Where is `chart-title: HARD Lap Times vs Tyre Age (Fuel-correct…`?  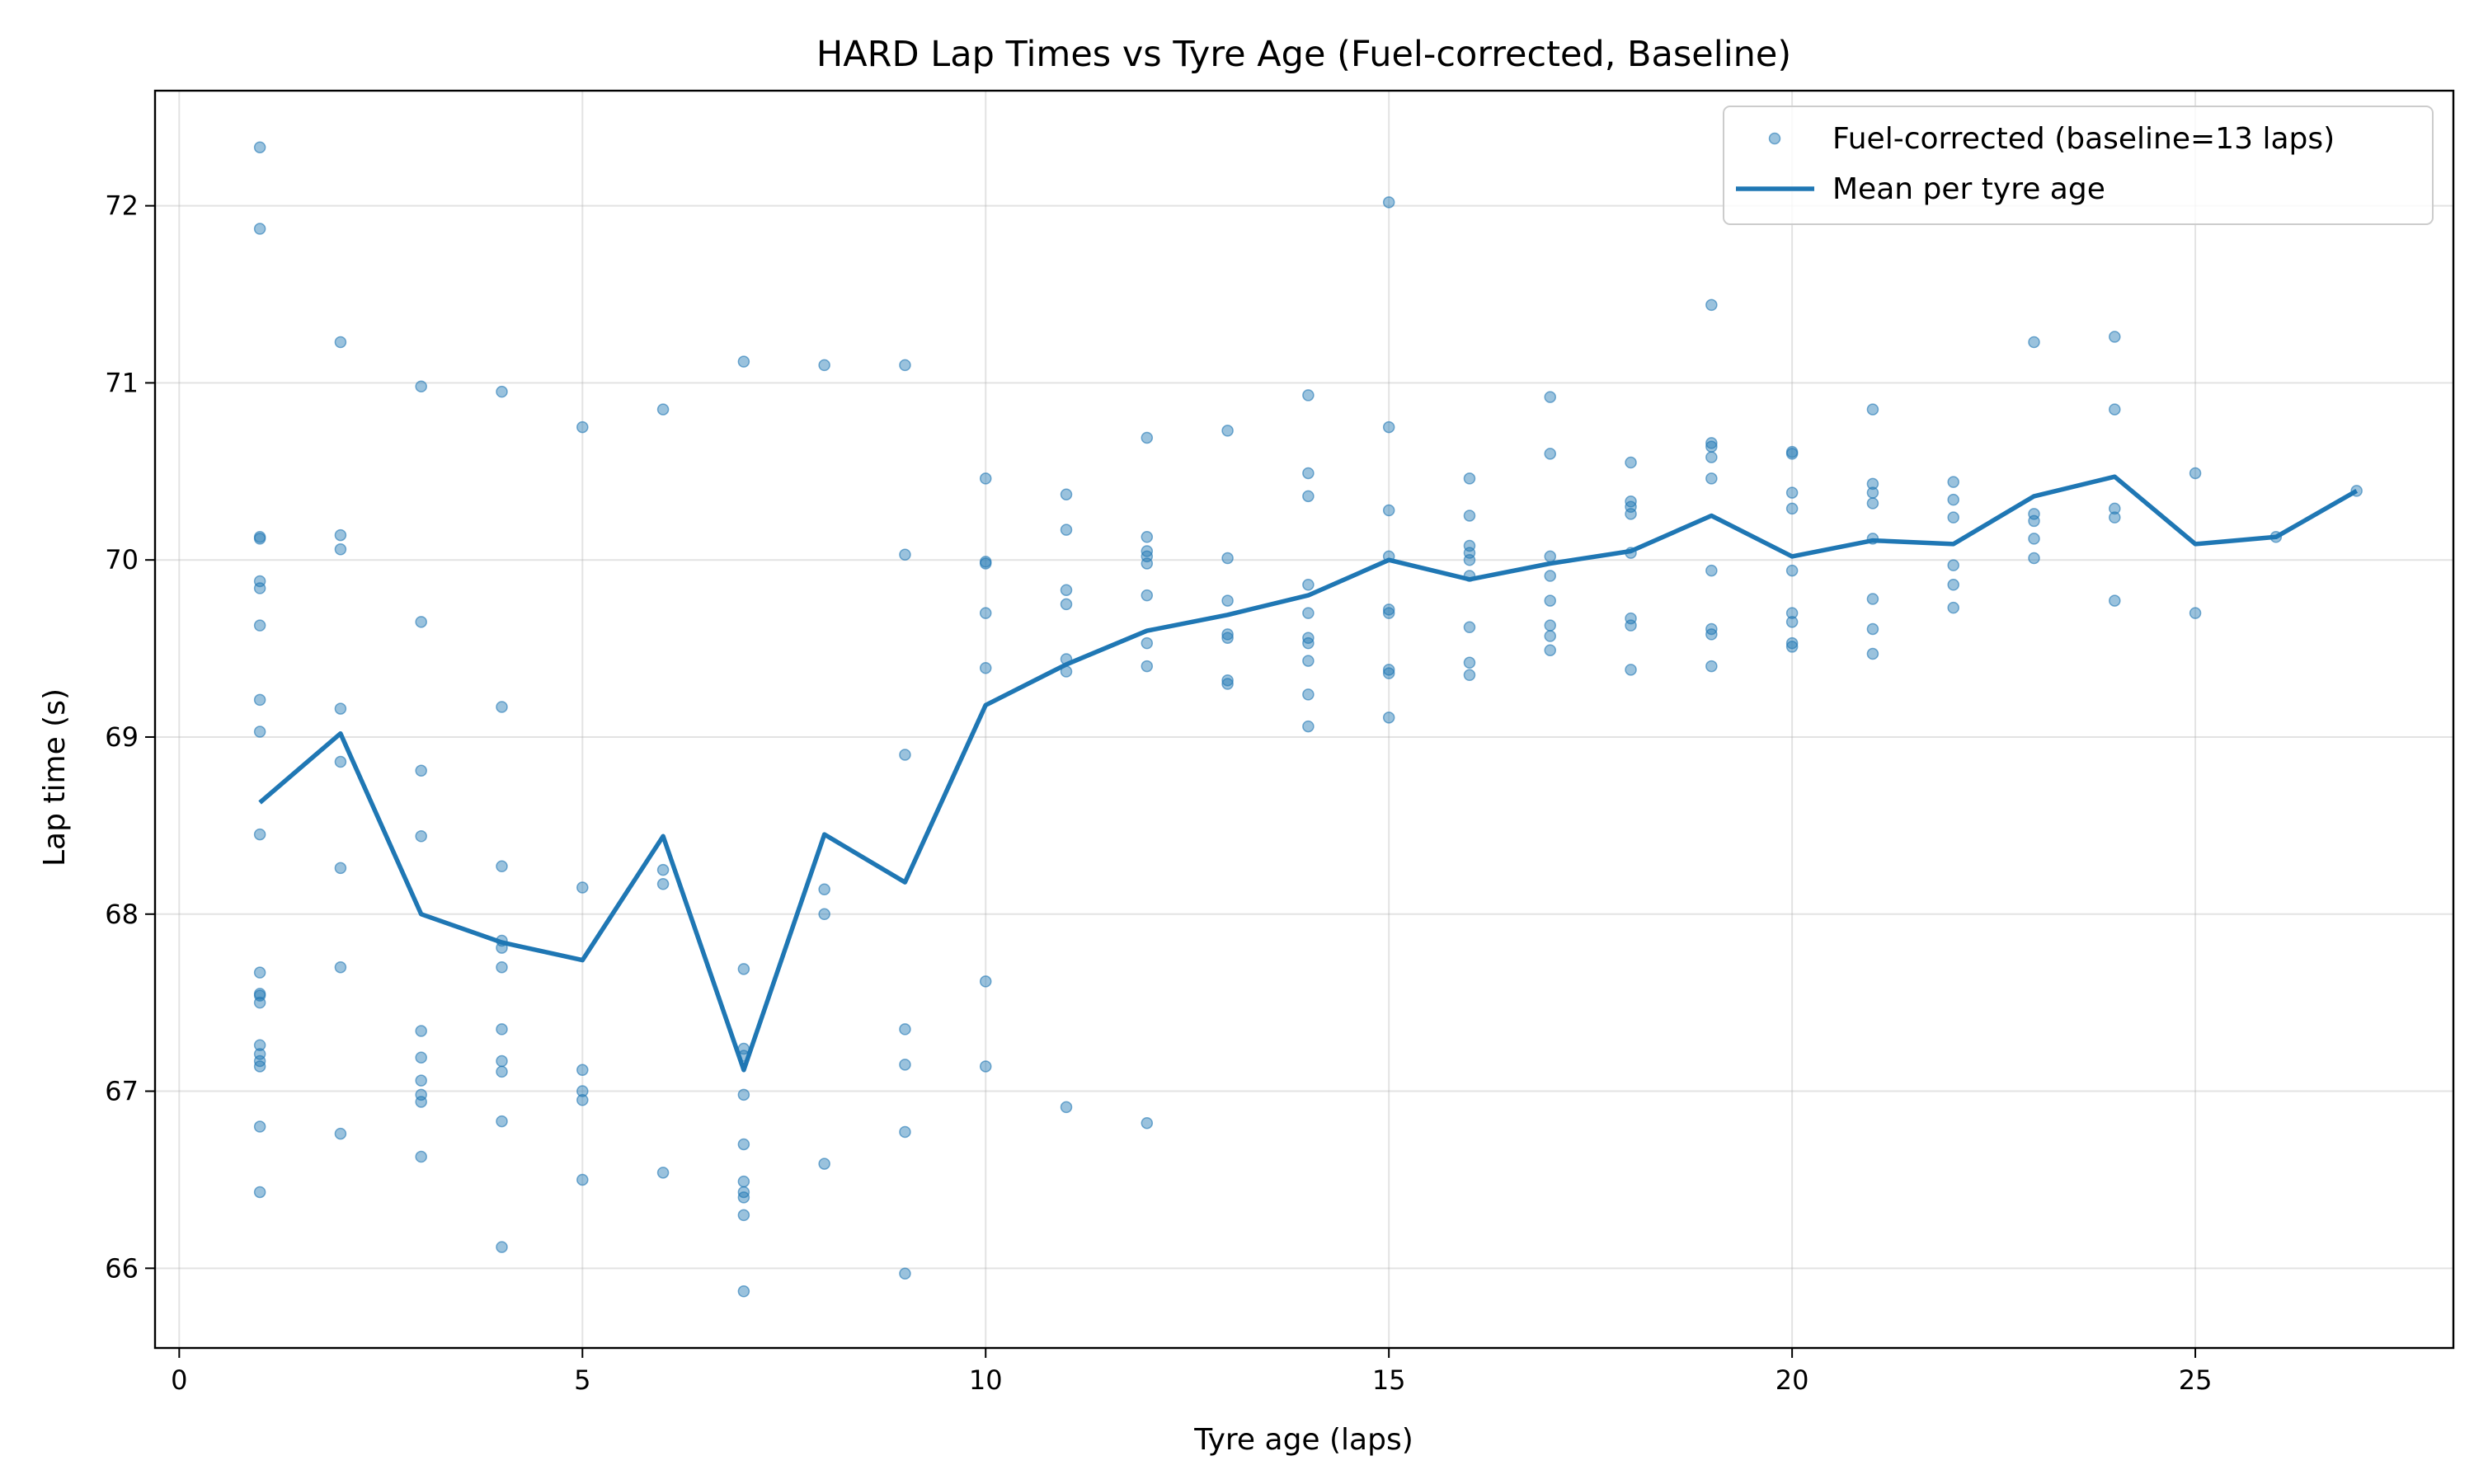
chart-title: HARD Lap Times vs Tyre Age (Fuel-correct… is located at coordinates (1303, 54).